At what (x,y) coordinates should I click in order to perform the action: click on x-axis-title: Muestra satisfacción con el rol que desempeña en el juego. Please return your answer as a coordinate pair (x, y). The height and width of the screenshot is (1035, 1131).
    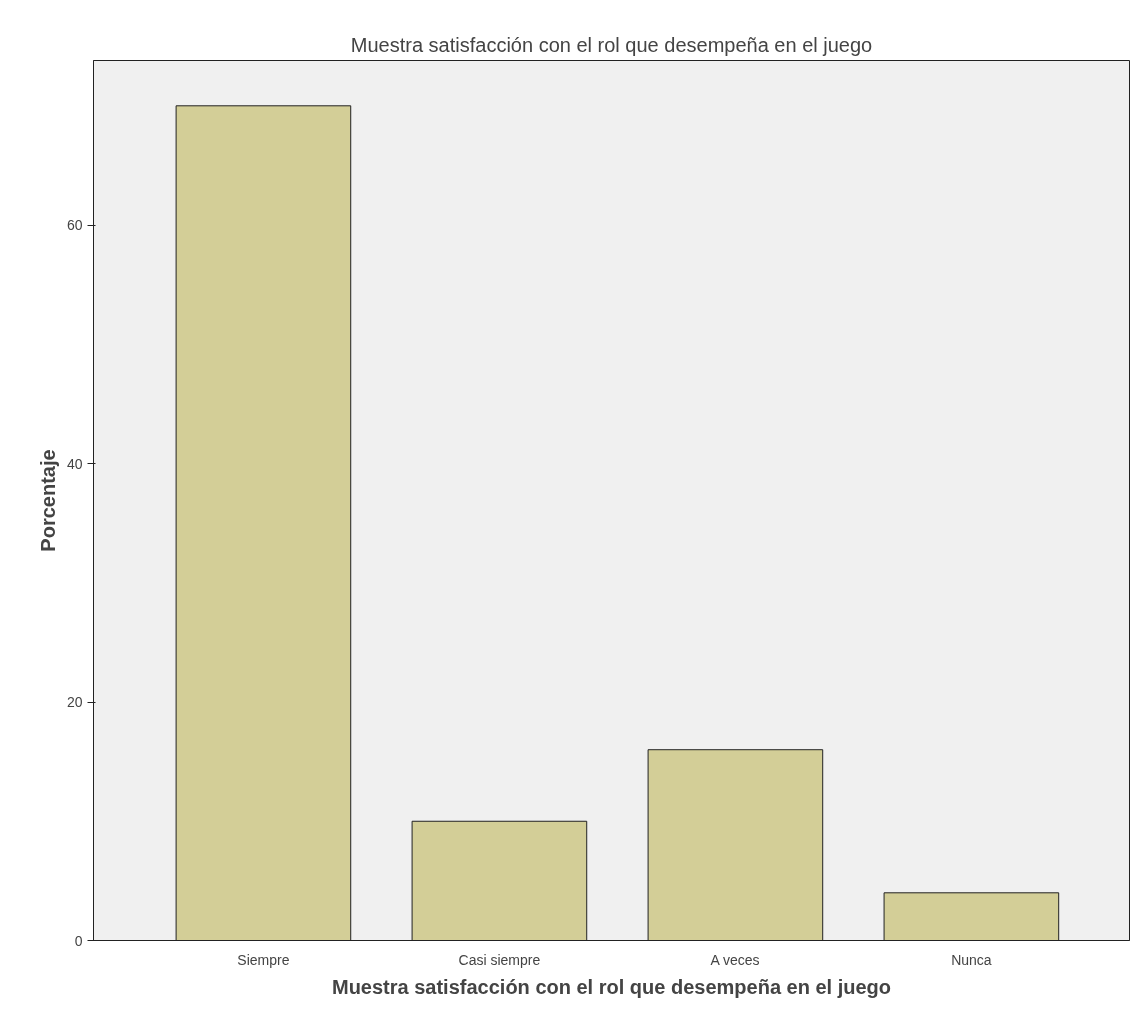
    Looking at the image, I should click on (611, 986).